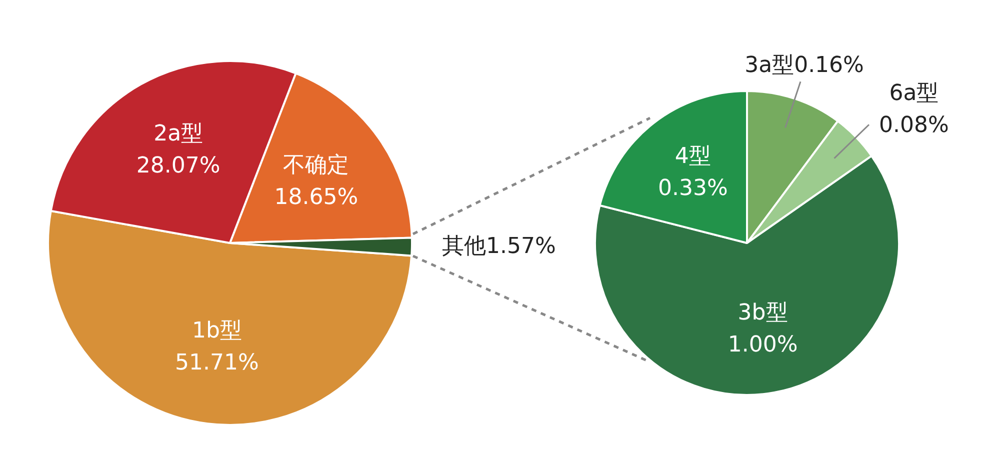 Image resolution: width=991 pixels, height=473 pixels. What do you see at coordinates (692, 157) in the screenshot?
I see `slice-label: 4型` at bounding box center [692, 157].